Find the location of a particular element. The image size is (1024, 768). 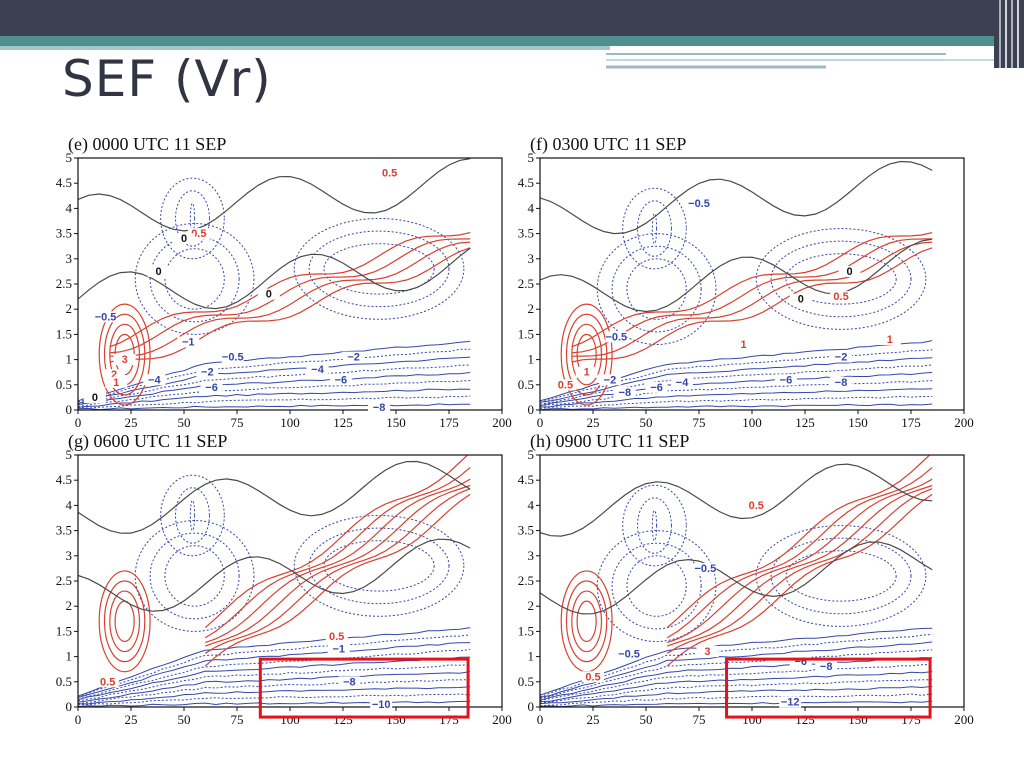

contour-label: −10 is located at coordinates (381, 705).